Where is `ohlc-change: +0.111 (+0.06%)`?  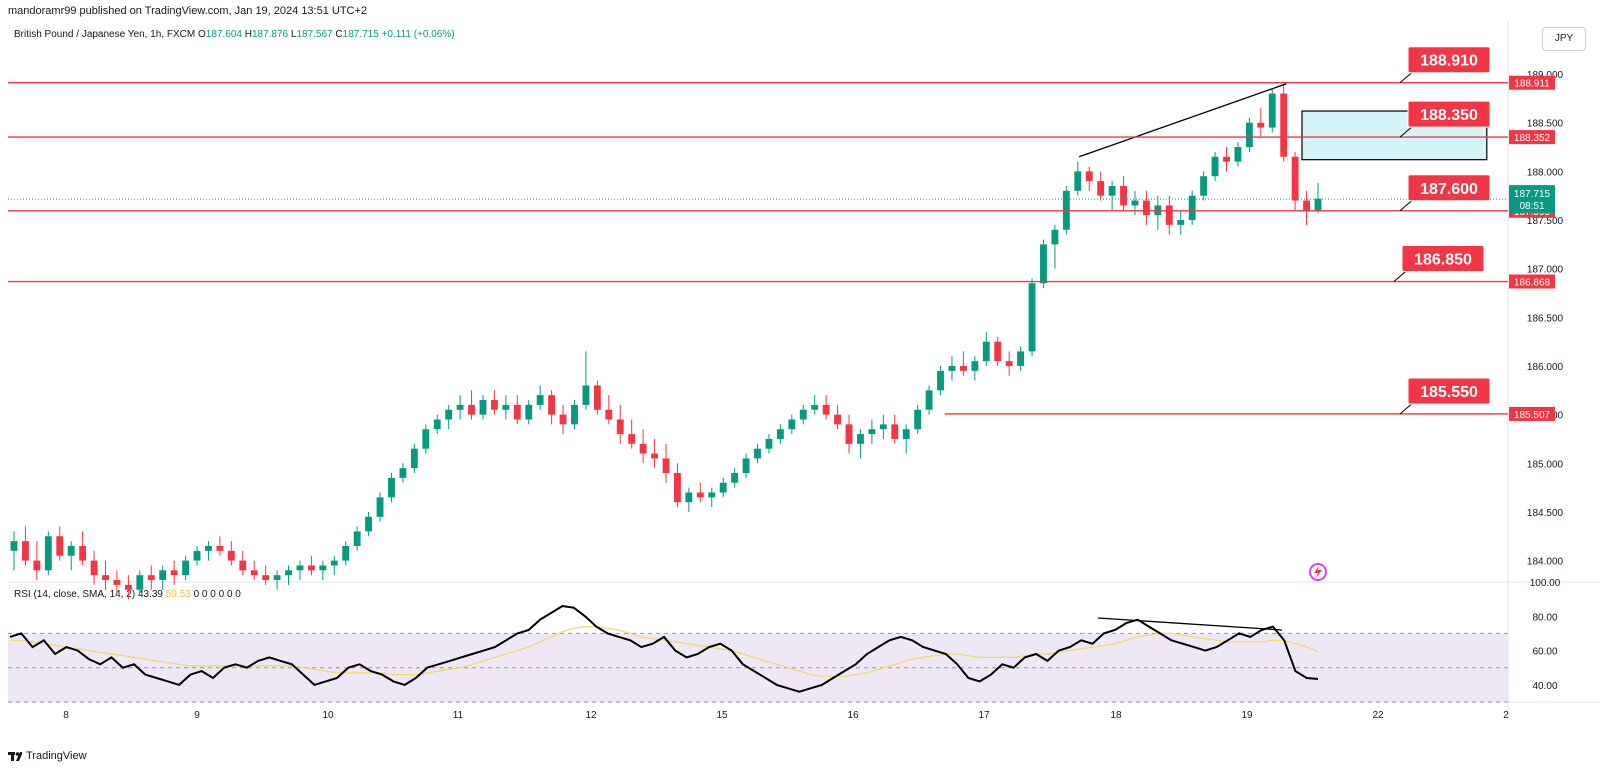 ohlc-change: +0.111 (+0.06%) is located at coordinates (418, 34).